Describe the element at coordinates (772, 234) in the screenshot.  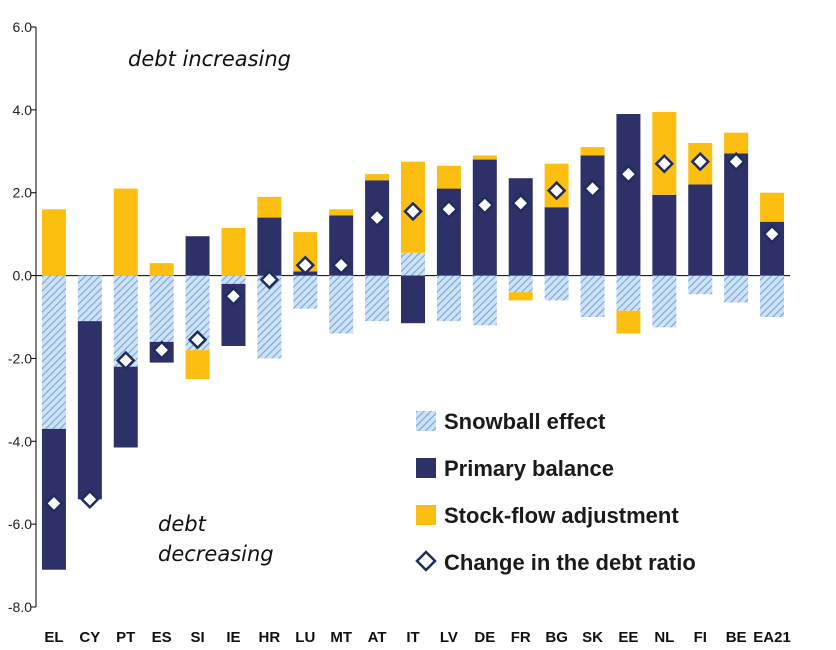
I see `debt-change-marker-ea21` at that location.